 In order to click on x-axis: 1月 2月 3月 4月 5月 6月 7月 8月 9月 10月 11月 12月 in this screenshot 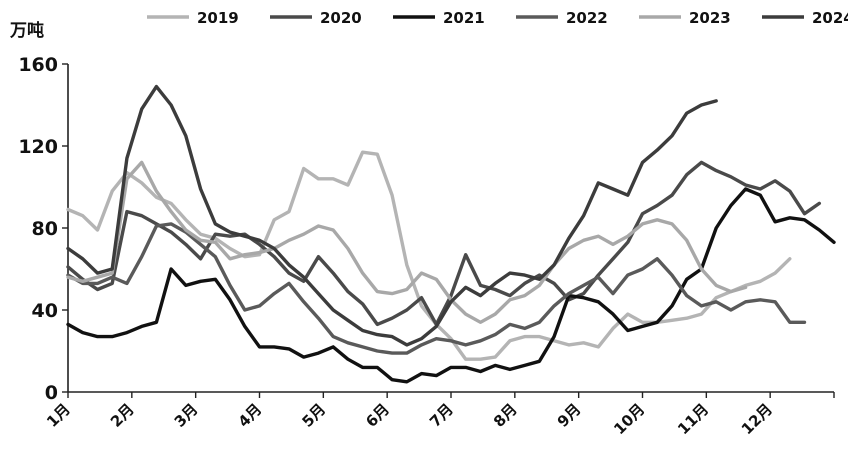, I will do `click(439, 414)`.